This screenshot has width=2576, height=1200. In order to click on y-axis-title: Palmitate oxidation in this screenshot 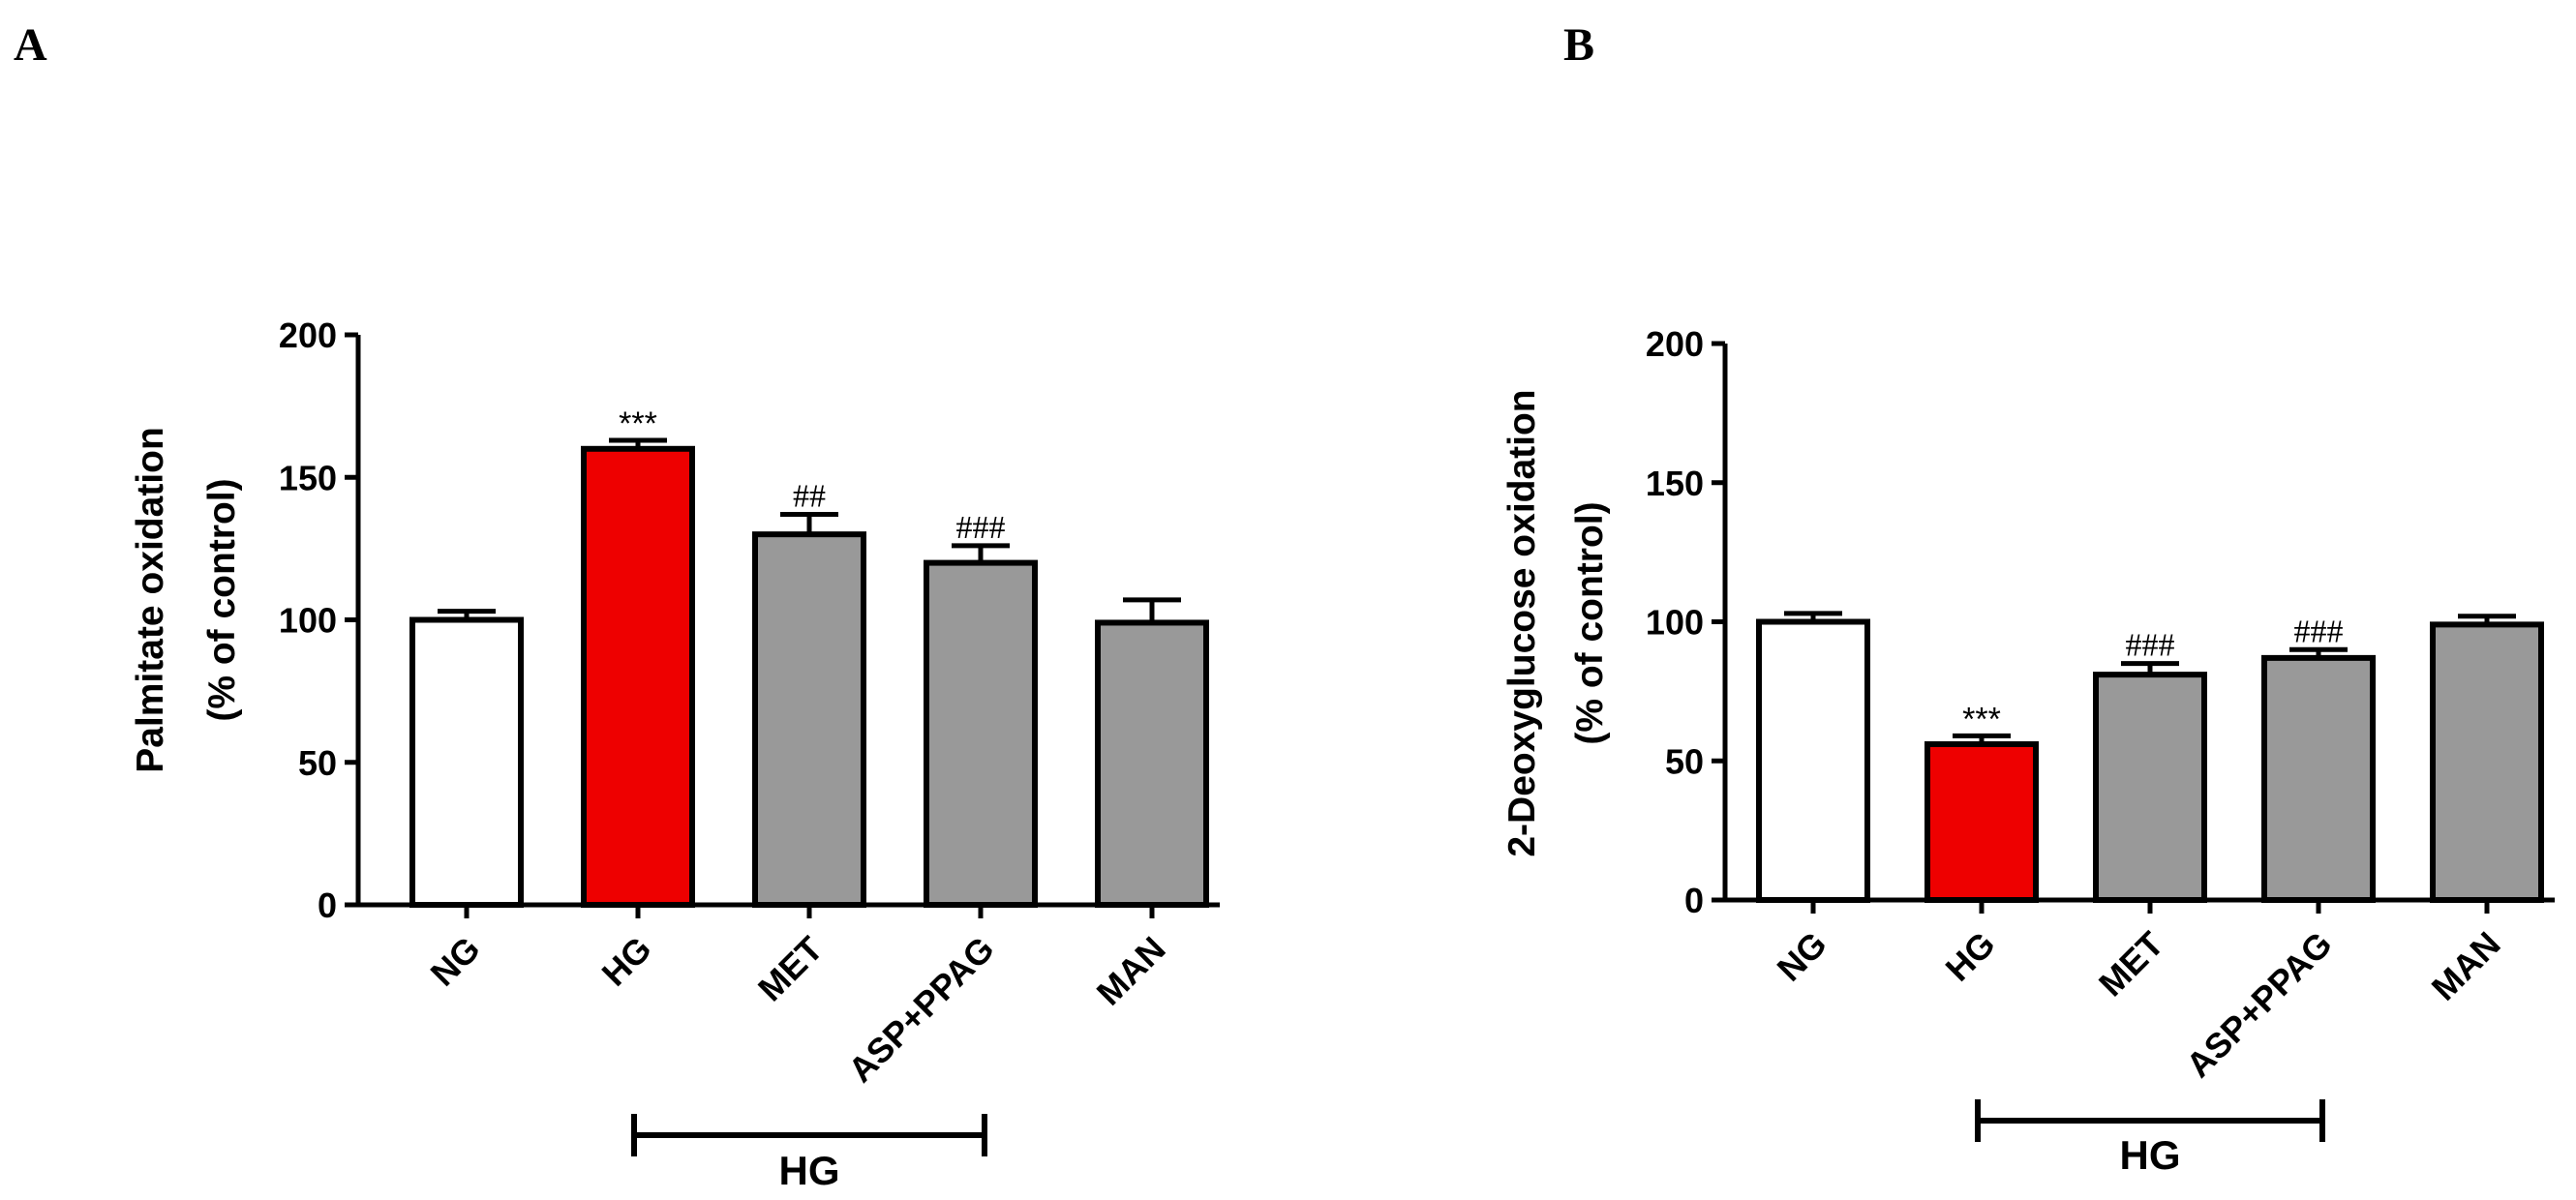, I will do `click(150, 600)`.